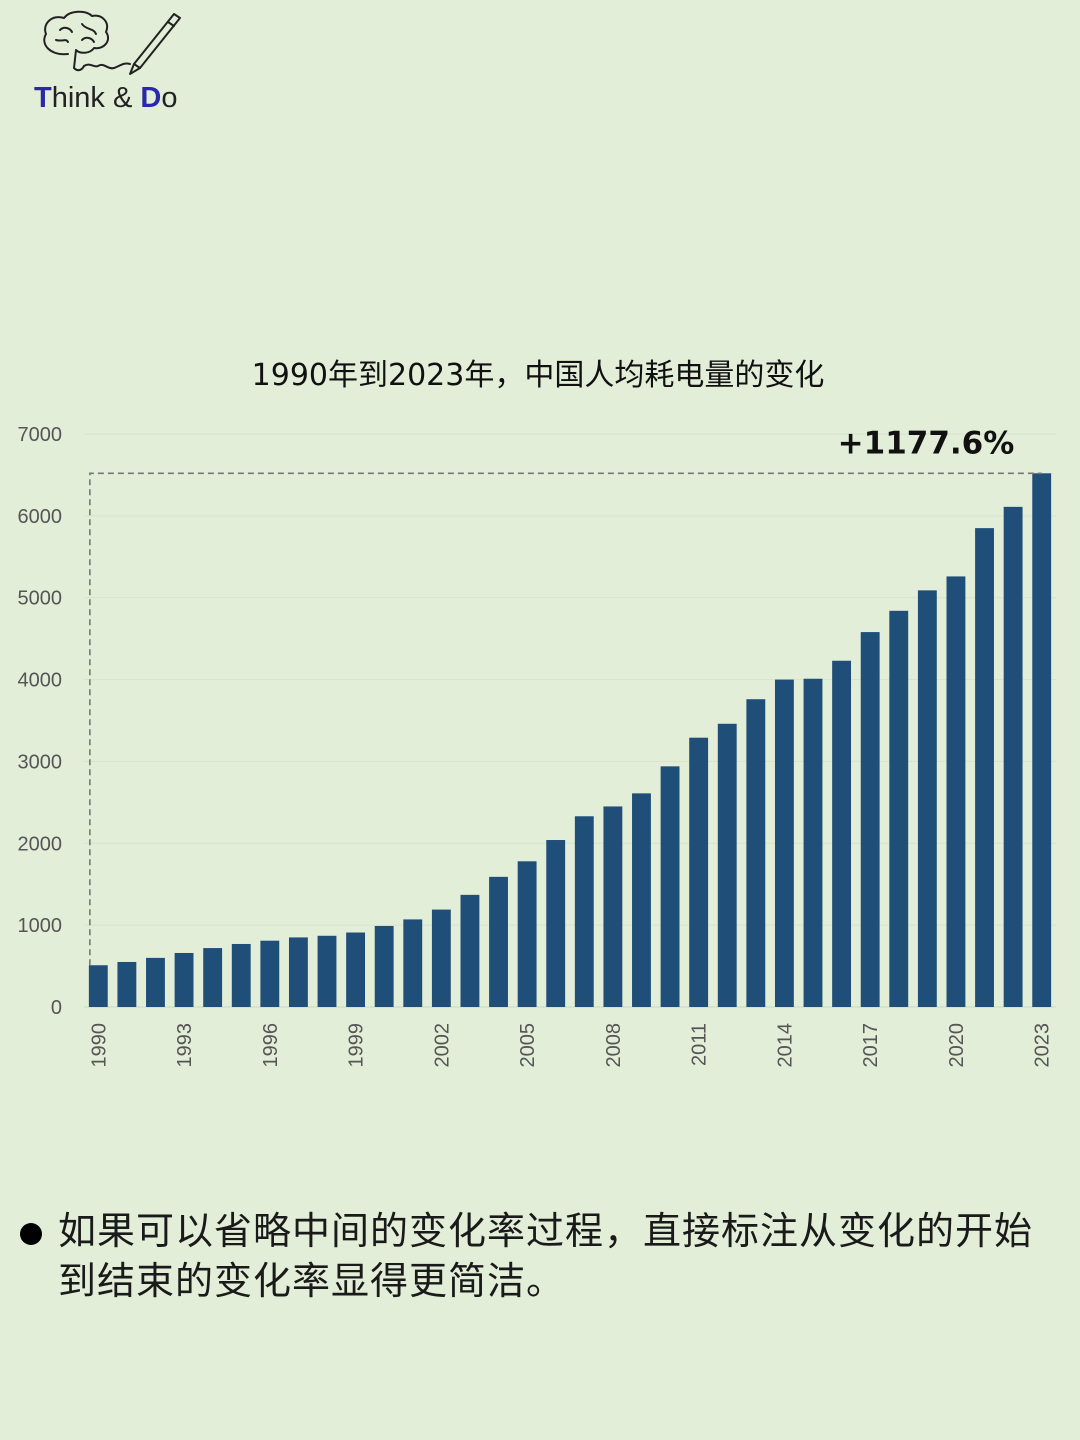  I want to click on bar-1992, so click(155, 982).